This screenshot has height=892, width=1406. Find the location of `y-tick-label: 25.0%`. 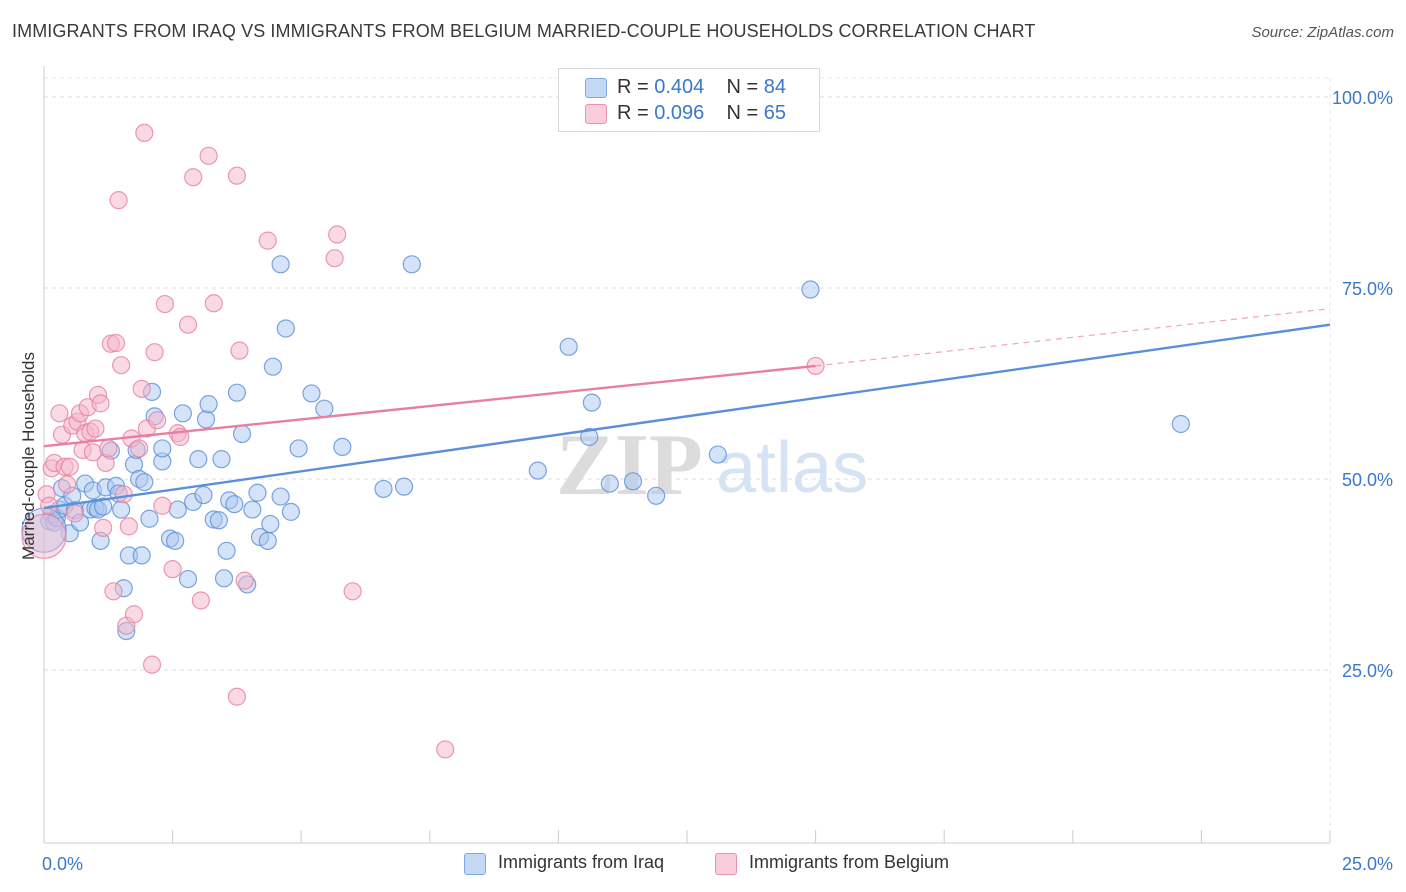

y-tick-label: 25.0% is located at coordinates (1367, 671).